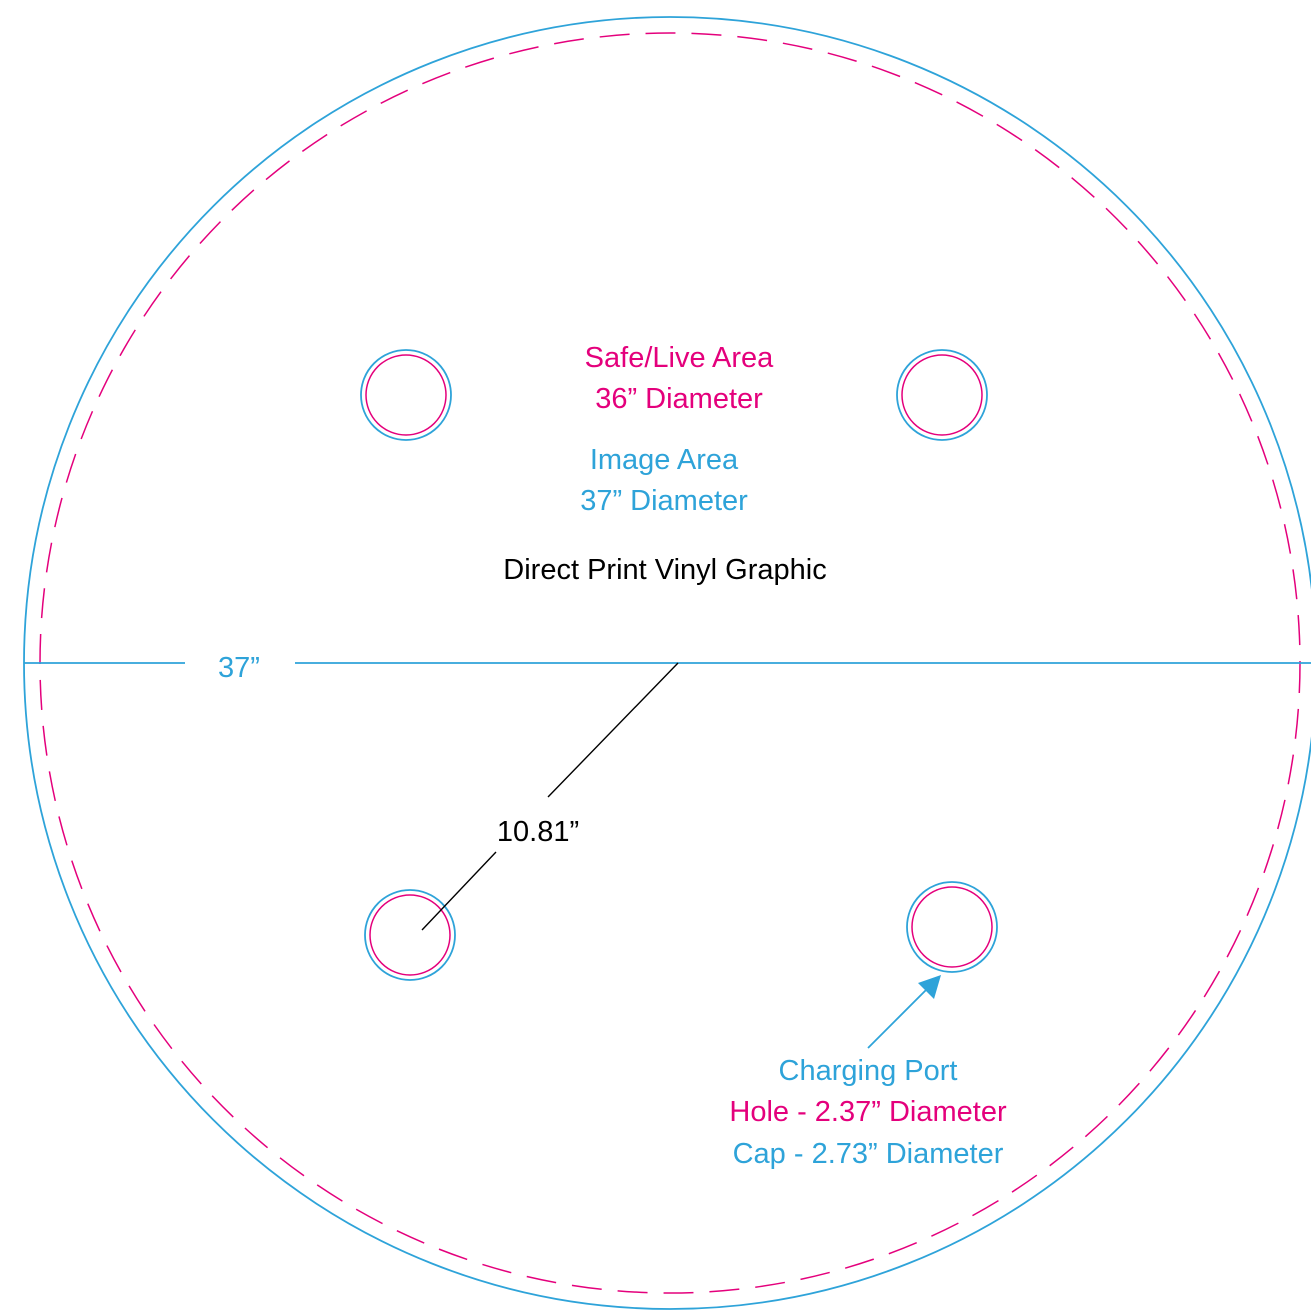 The width and height of the screenshot is (1311, 1316). Describe the element at coordinates (679, 358) in the screenshot. I see `safe-area-title: Safe/Live Area` at that location.